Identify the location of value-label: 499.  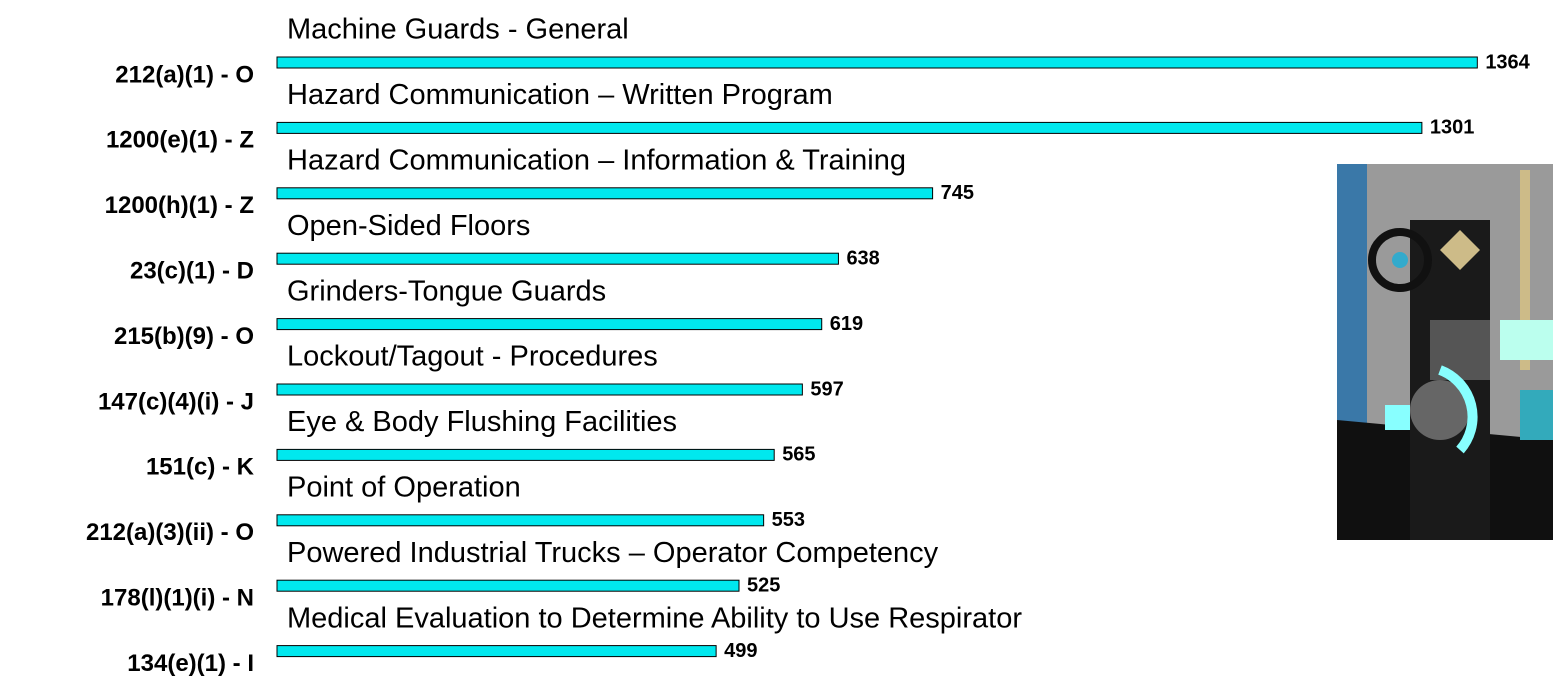
(740, 651).